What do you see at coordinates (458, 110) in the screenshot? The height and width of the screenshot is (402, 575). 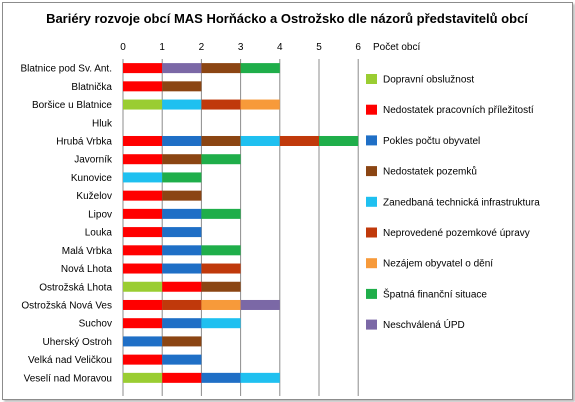 I see `legend-label: Nedostatek pracovních příležitostí` at bounding box center [458, 110].